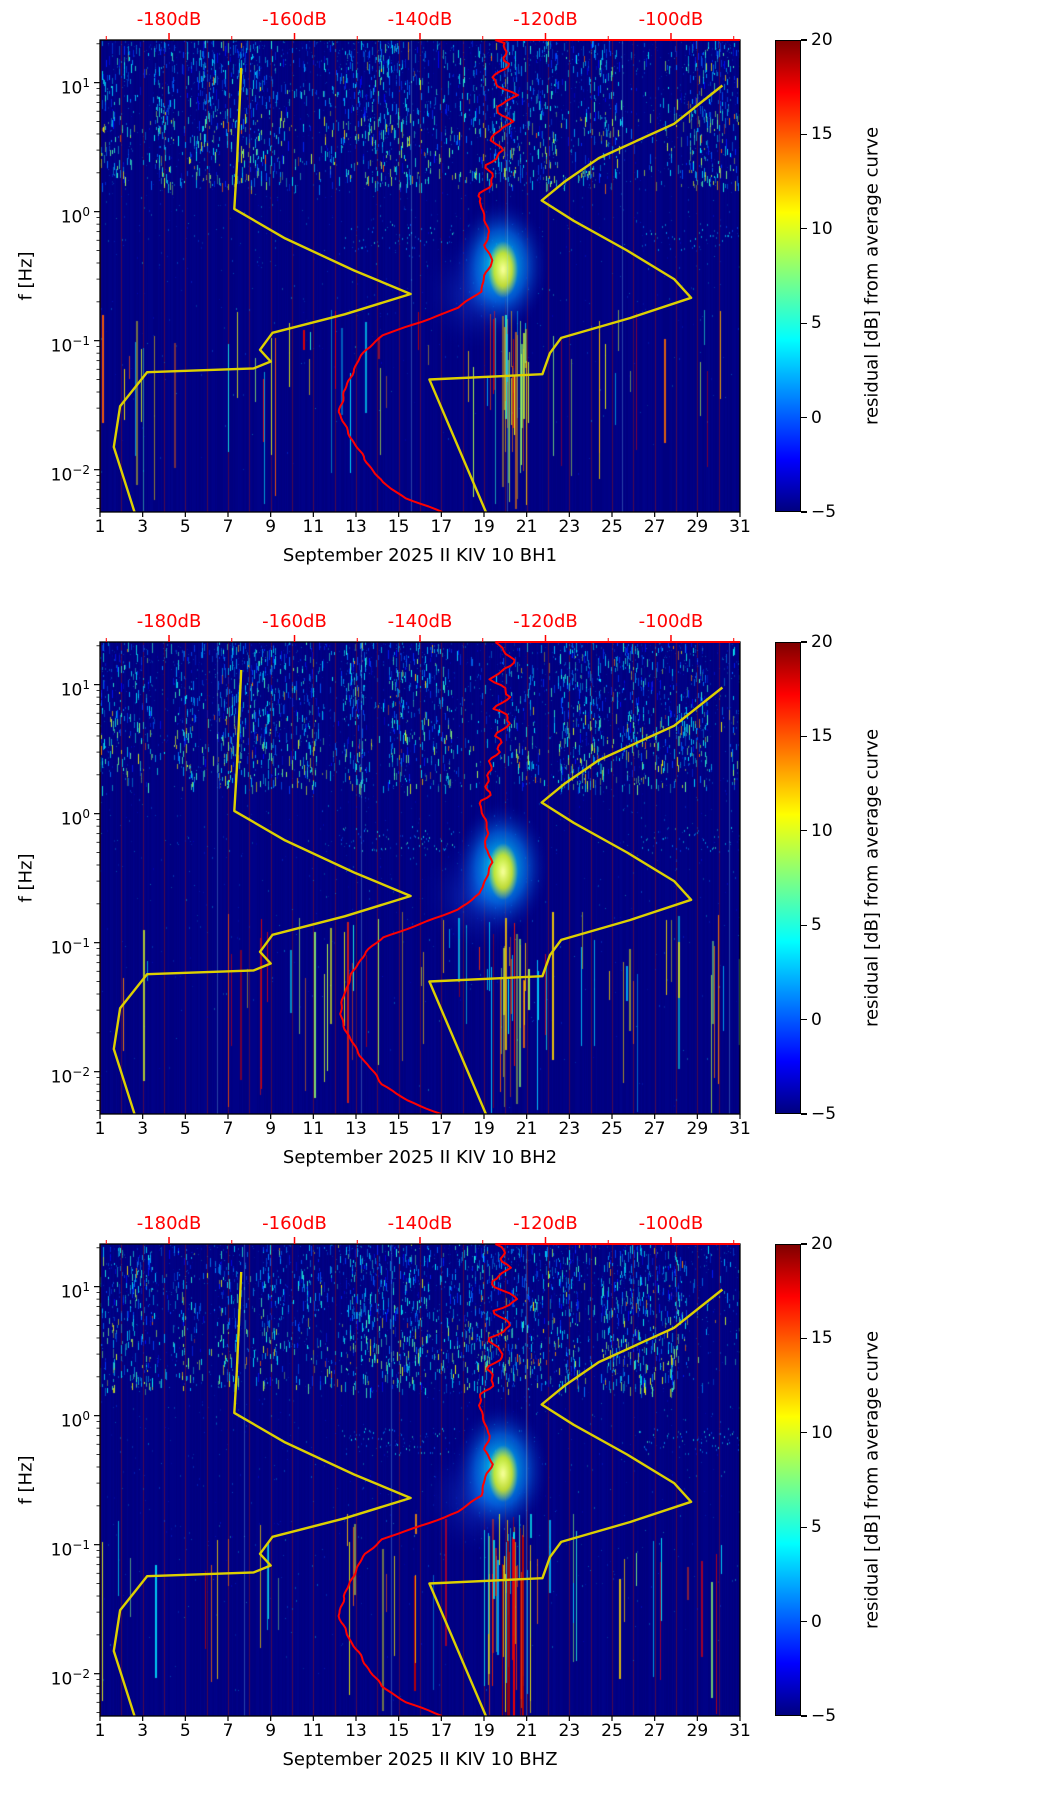  Describe the element at coordinates (271, 1731) in the screenshot. I see `x-tick-label: 9` at that location.